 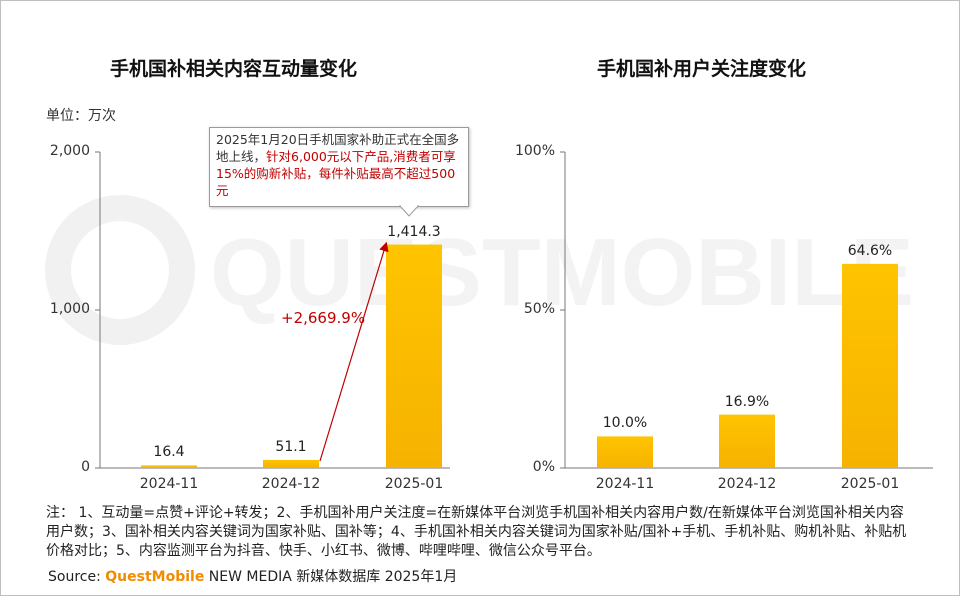 I want to click on left-data-label: 16.4, so click(x=169, y=452).